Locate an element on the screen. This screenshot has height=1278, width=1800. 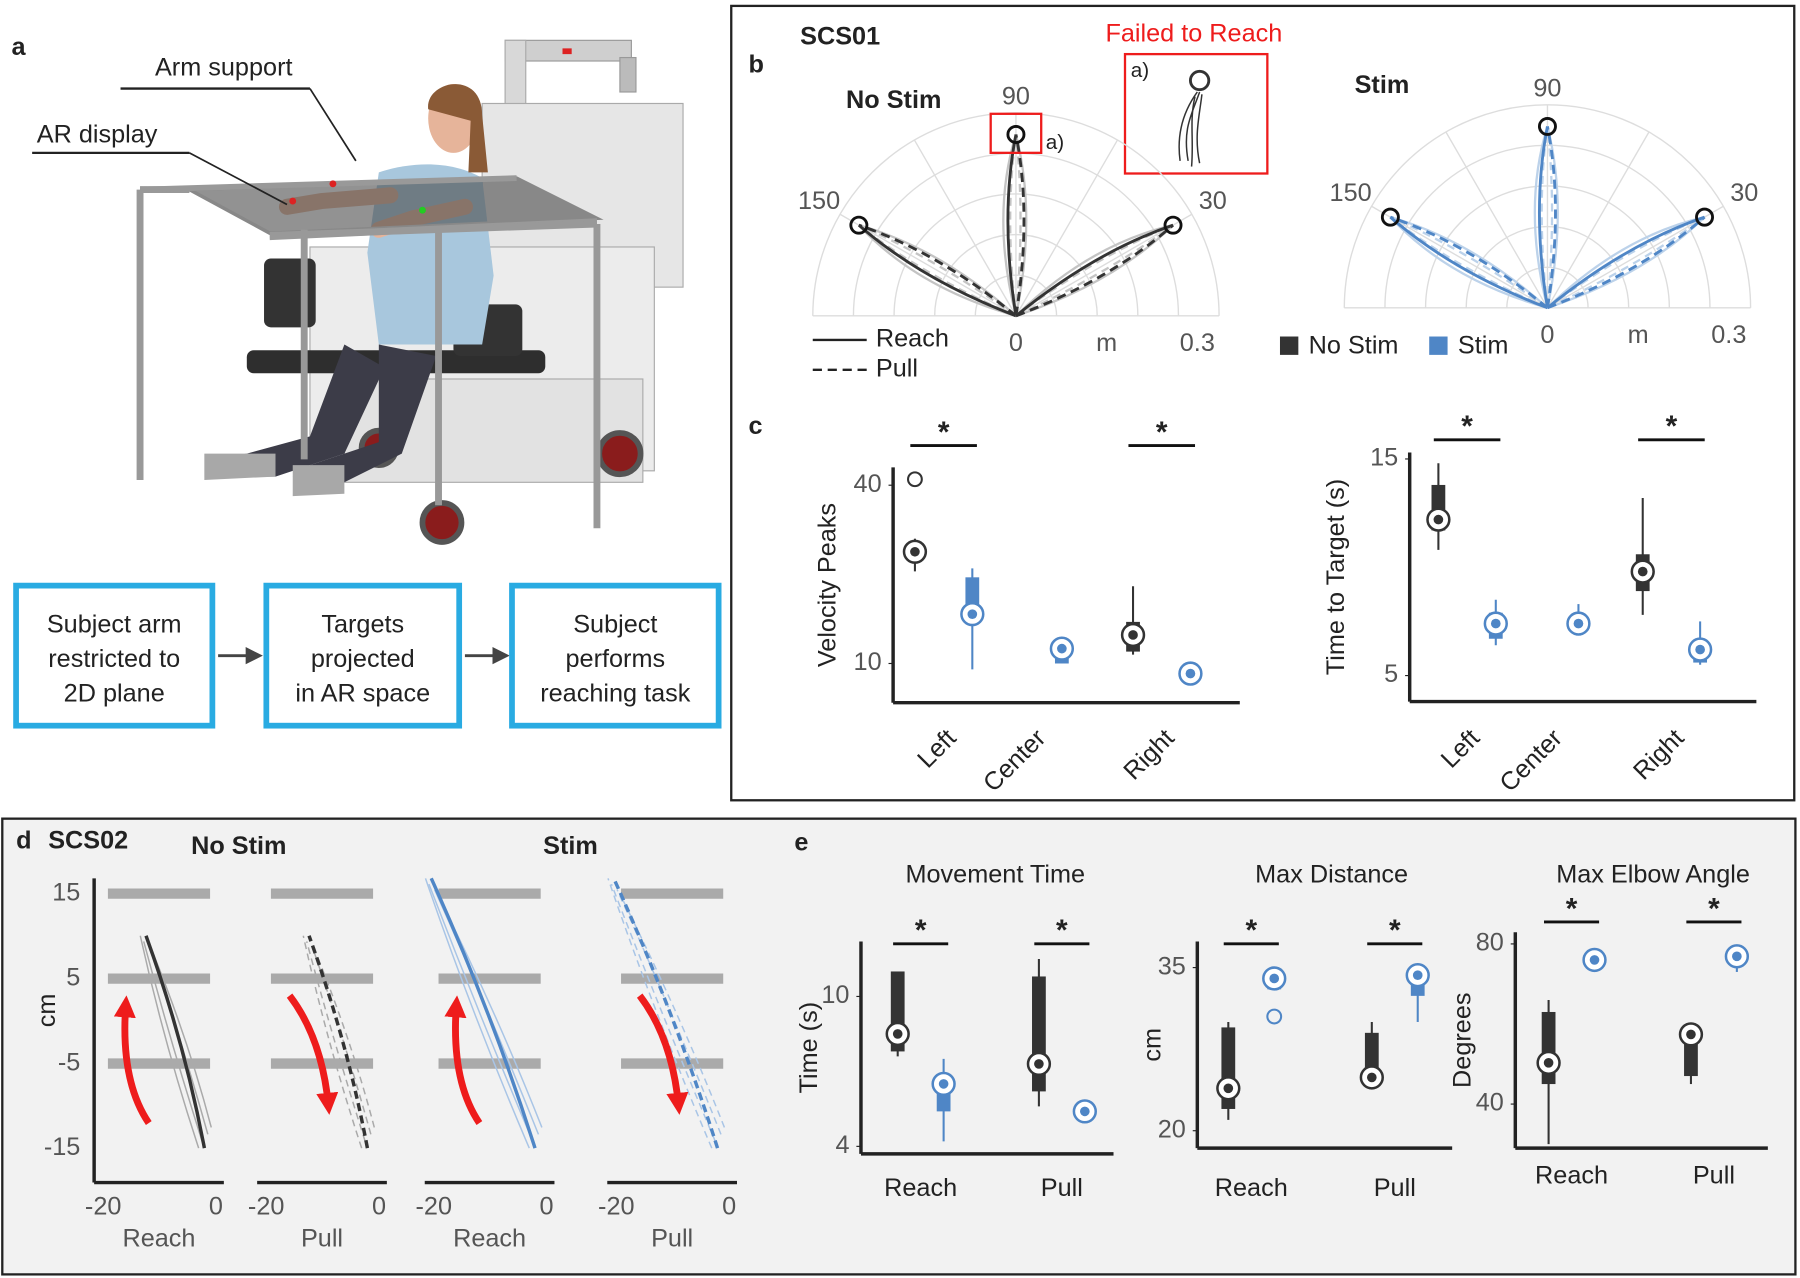
subject-label: SCS02 is located at coordinates (88, 840).